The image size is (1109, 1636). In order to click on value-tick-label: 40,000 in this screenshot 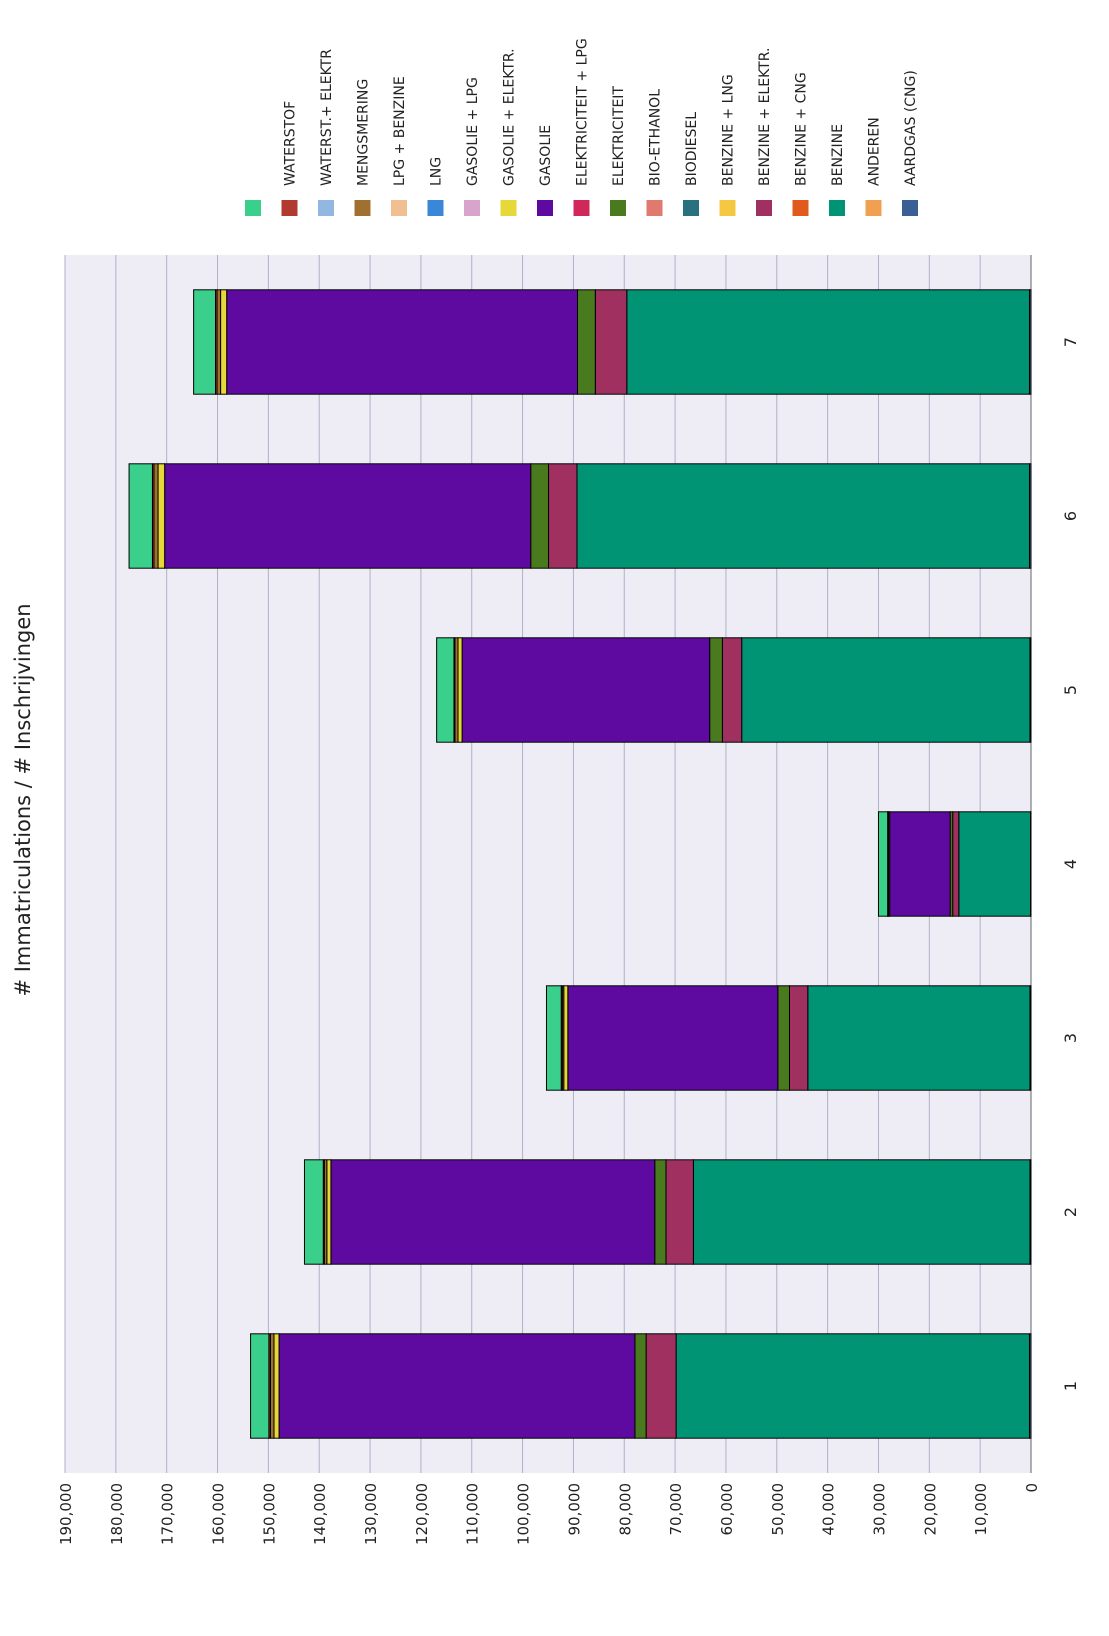, I will do `click(829, 1509)`.